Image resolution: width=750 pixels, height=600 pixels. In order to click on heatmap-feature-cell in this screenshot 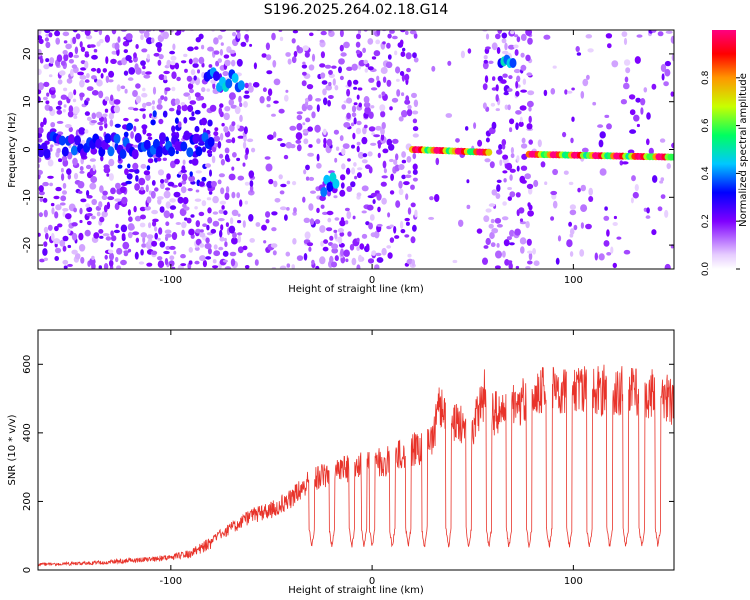, I will do `click(241, 85)`.